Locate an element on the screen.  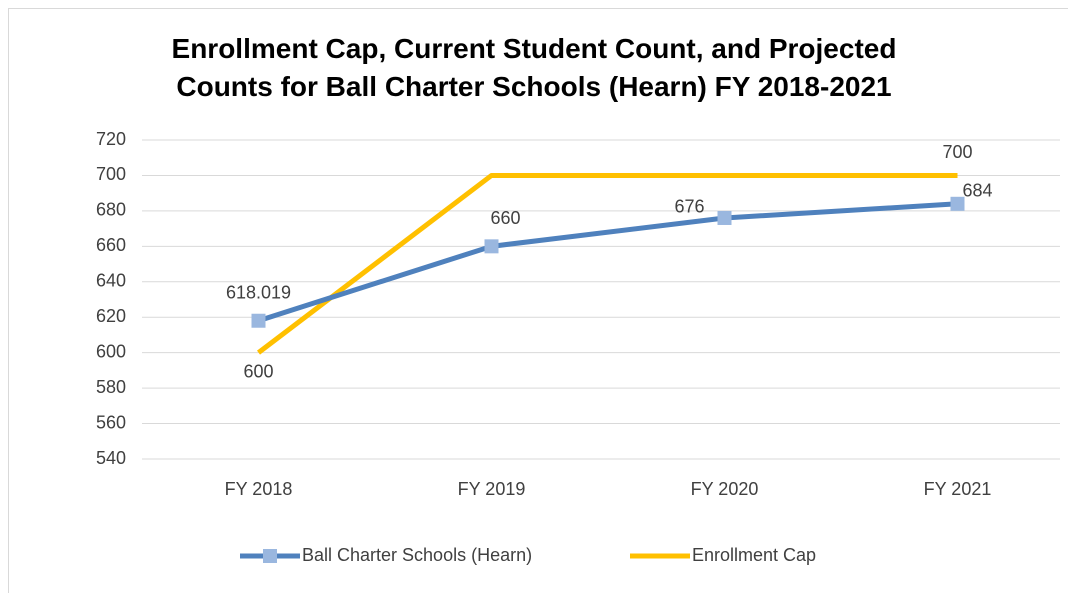
x-tick-label: FY 2019 is located at coordinates (492, 489).